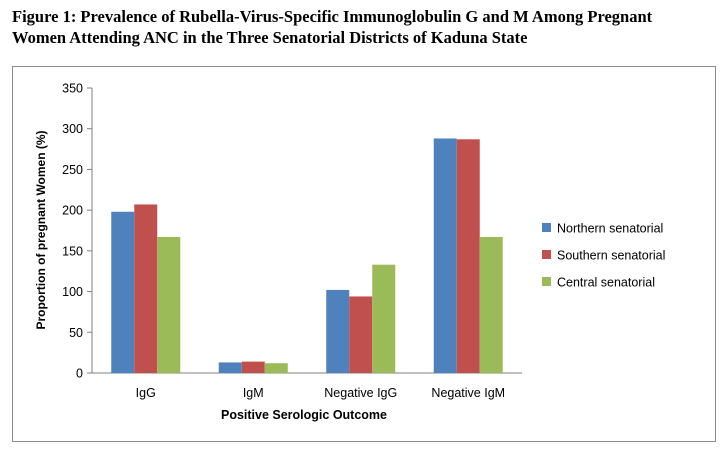 Image resolution: width=722 pixels, height=458 pixels. What do you see at coordinates (468, 393) in the screenshot?
I see `x-tick-label: Negative IgM` at bounding box center [468, 393].